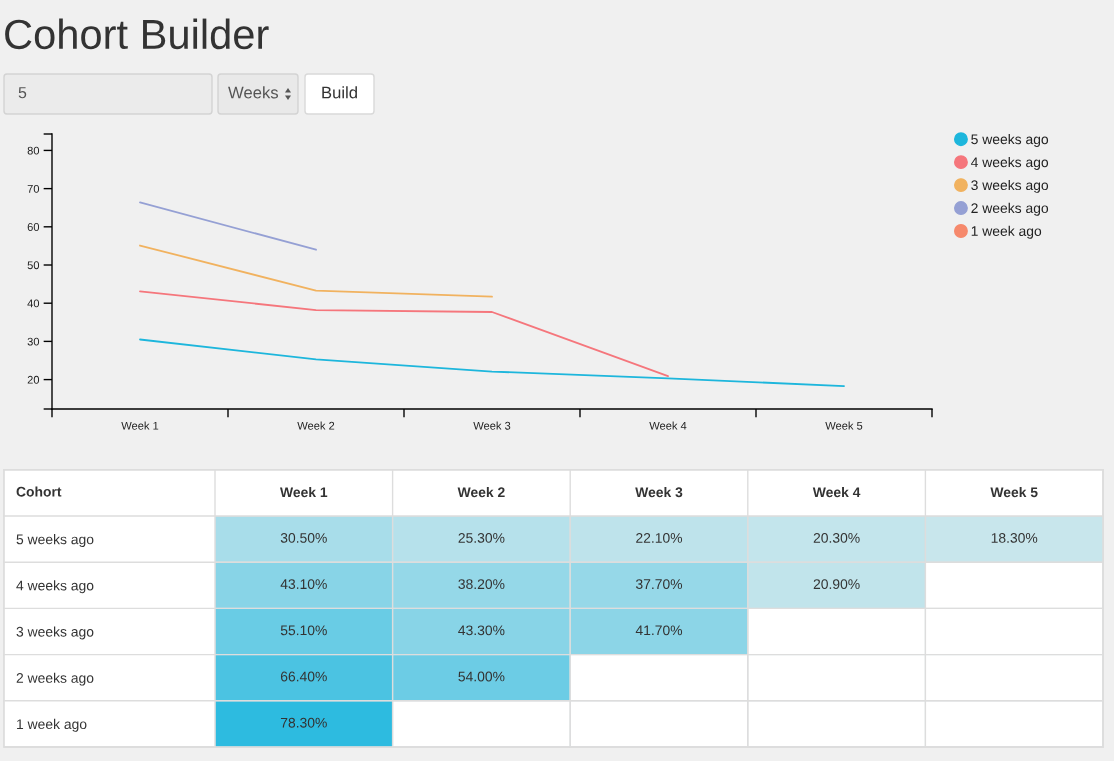  Describe the element at coordinates (33, 379) in the screenshot. I see `y-tick-label: 20` at that location.